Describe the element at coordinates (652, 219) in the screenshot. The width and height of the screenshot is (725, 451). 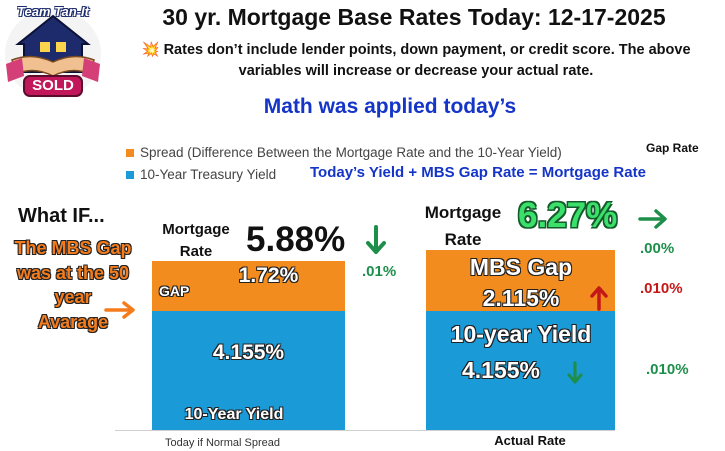
I see `arrow-right-green-icon` at that location.